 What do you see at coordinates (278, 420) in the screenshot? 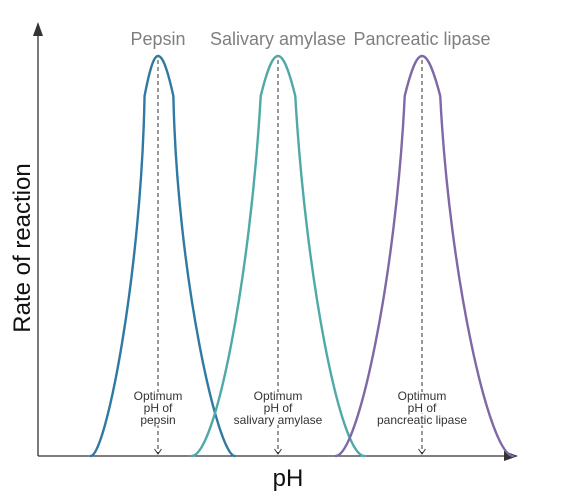
I see `optimum-label: salivary amylase` at bounding box center [278, 420].